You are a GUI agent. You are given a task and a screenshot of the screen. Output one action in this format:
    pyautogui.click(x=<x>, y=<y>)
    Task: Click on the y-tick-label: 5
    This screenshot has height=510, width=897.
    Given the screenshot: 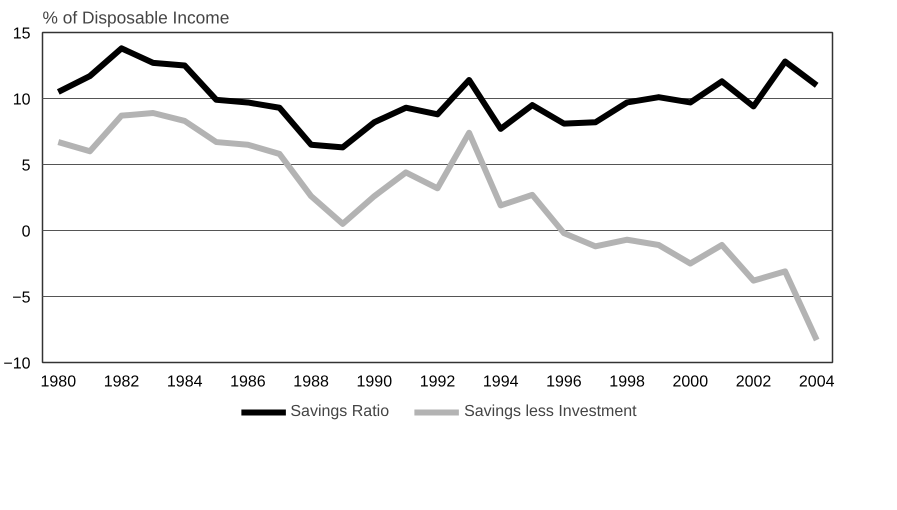 What is the action you would take?
    pyautogui.click(x=26, y=166)
    